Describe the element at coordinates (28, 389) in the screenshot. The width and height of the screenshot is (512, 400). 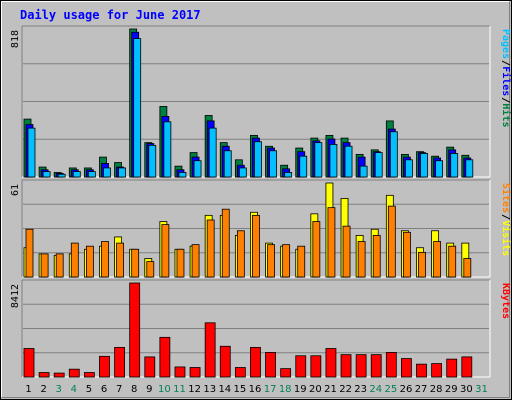
I see `day-label: 1` at that location.